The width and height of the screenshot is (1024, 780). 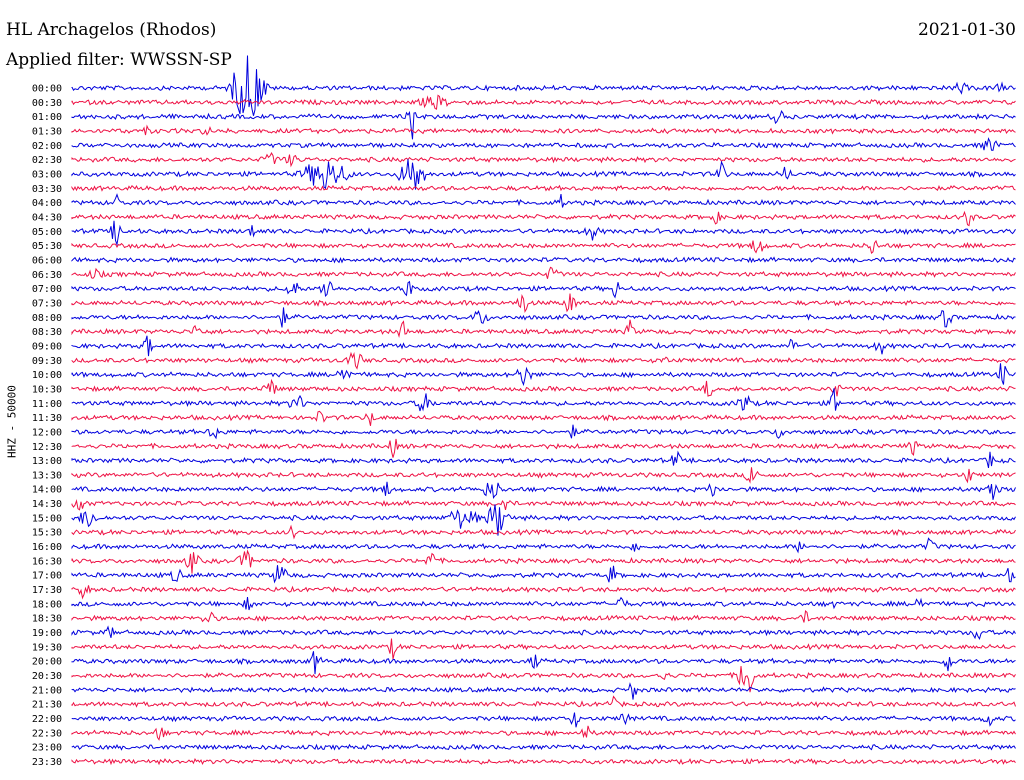 I want to click on time-tick-label: 04:00, so click(x=47, y=203).